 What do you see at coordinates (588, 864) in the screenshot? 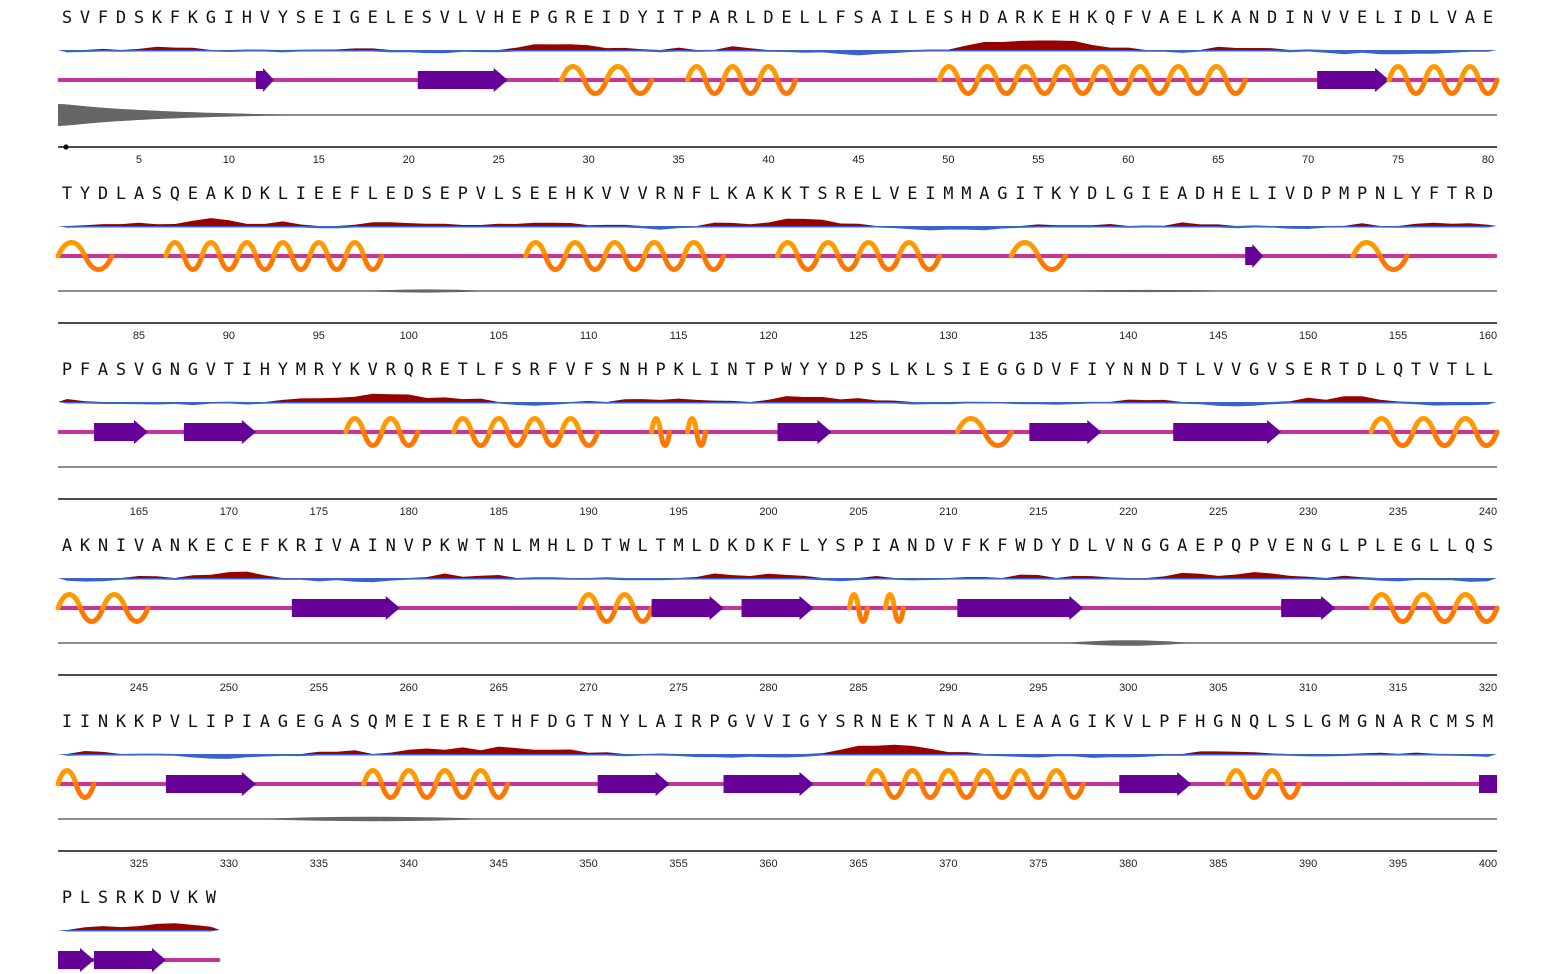
I see `position-tick-label: 350` at bounding box center [588, 864].